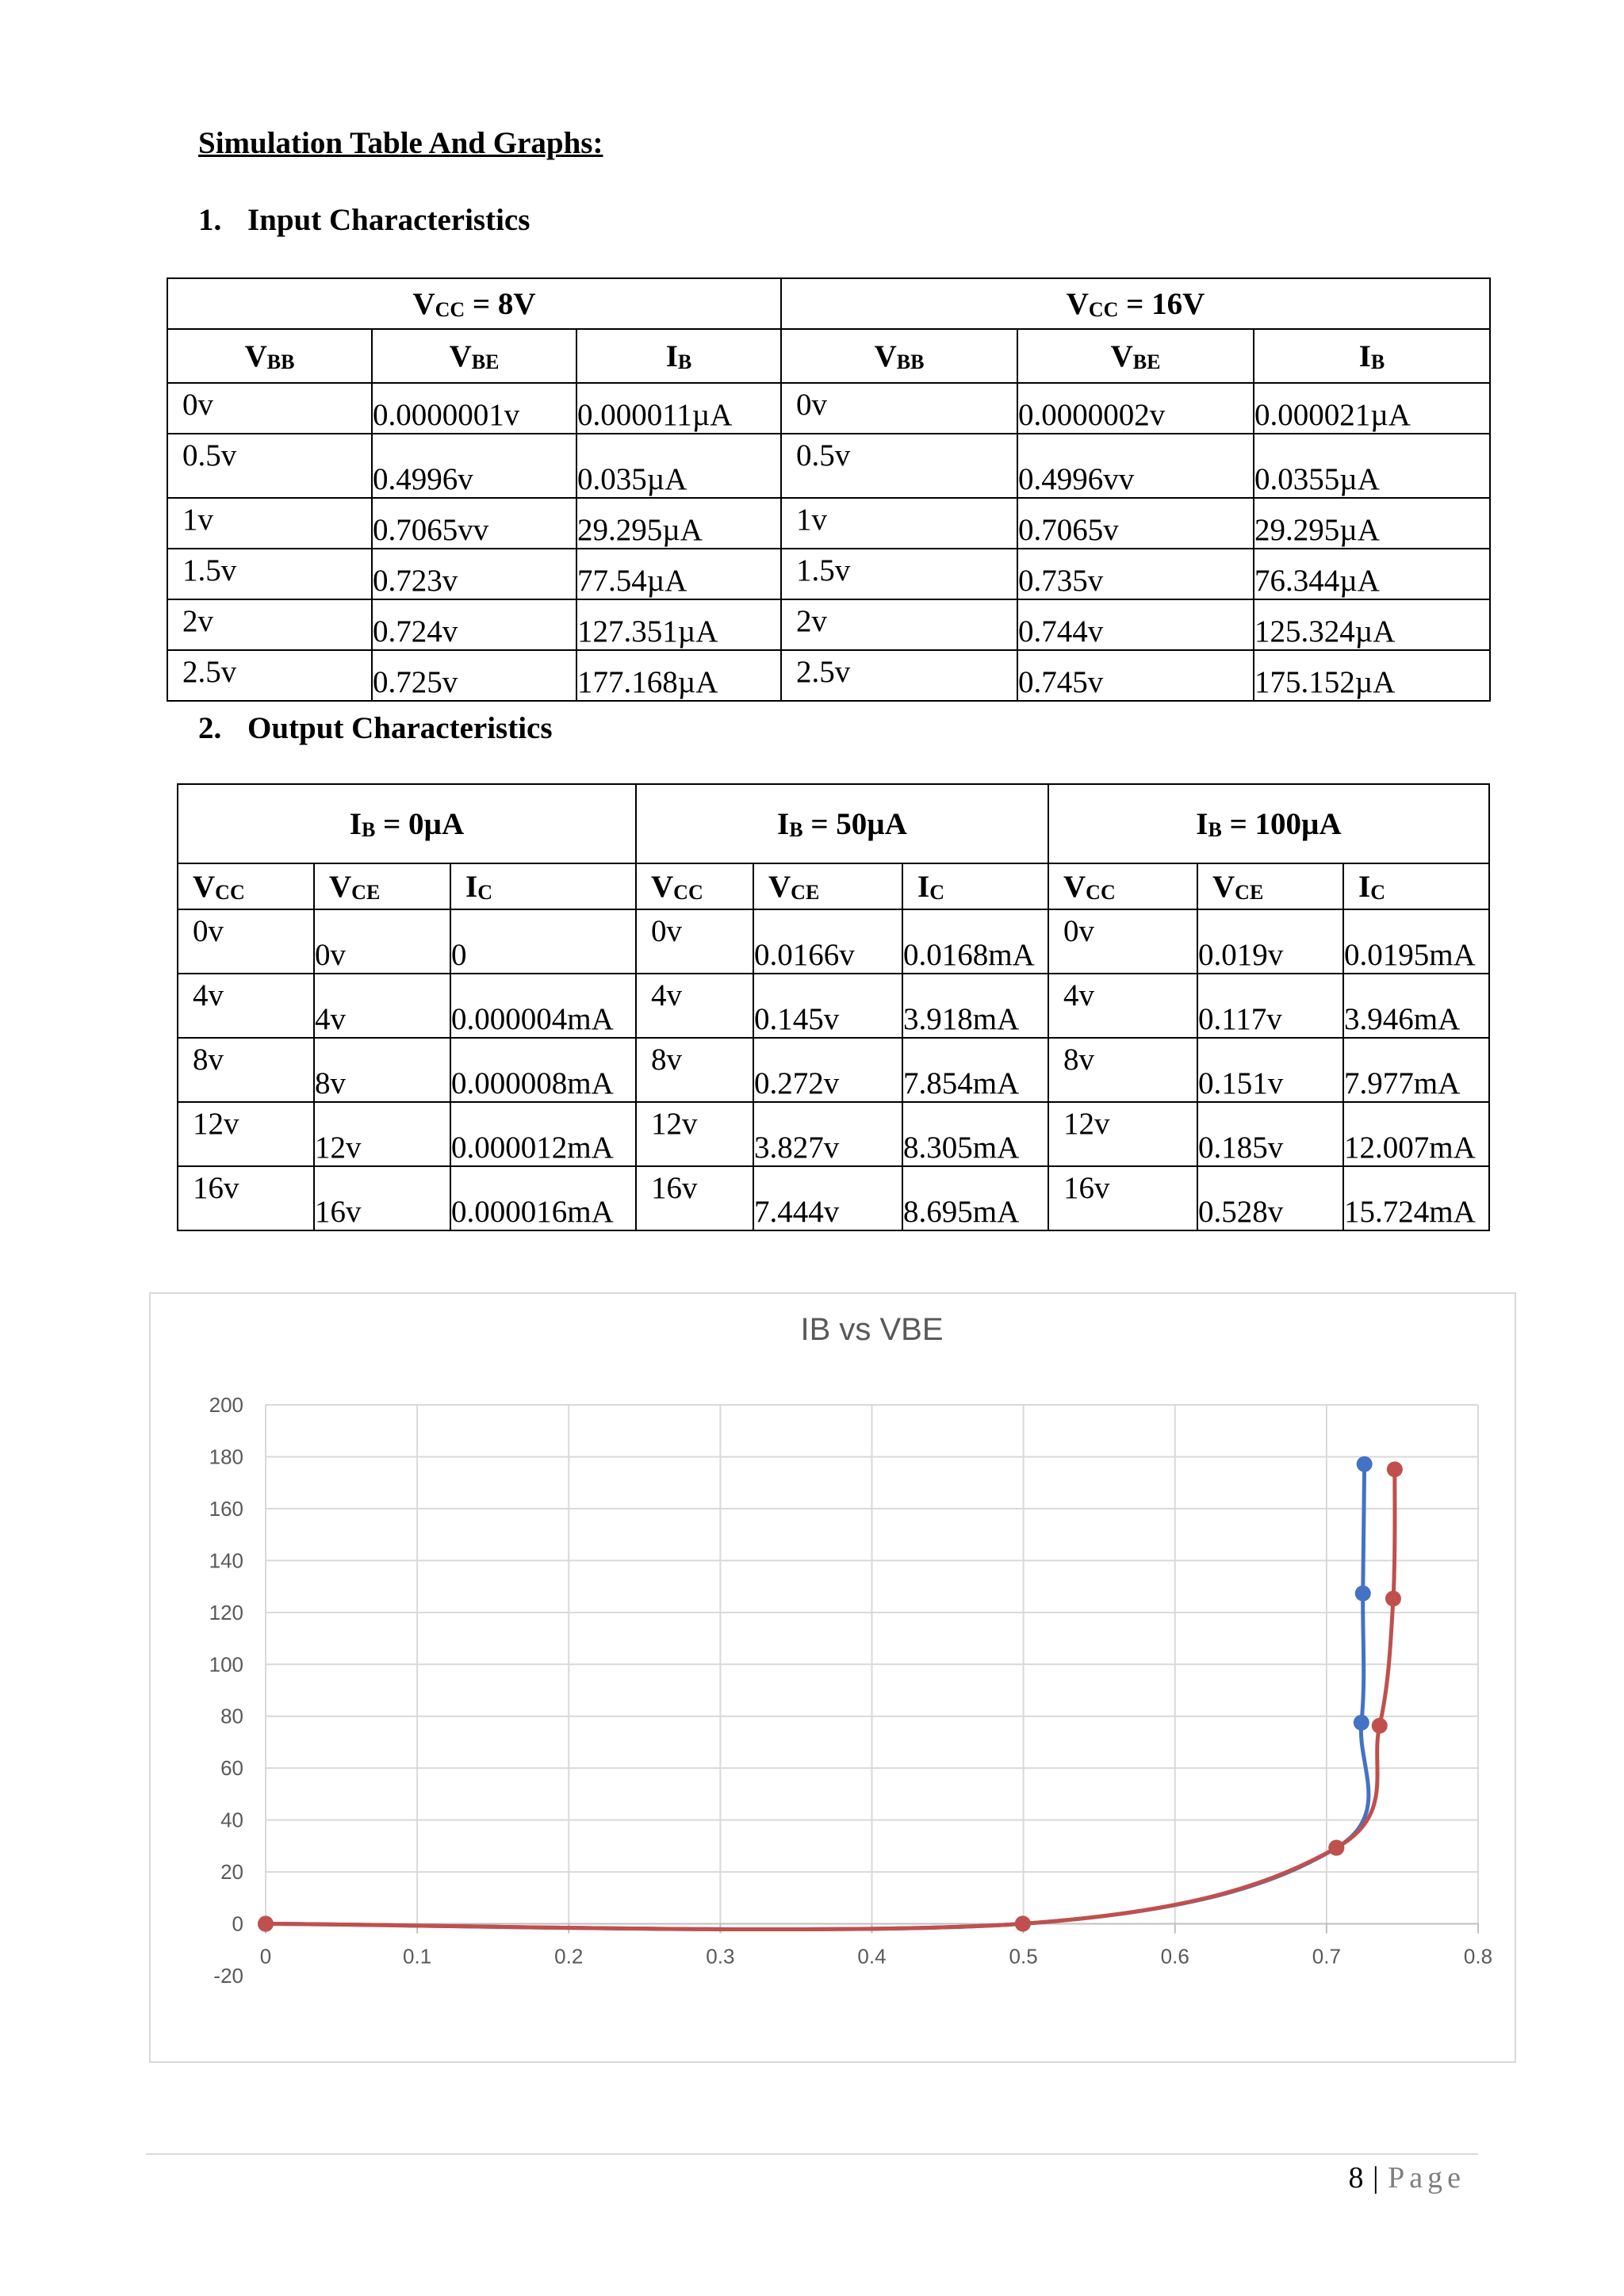 The image size is (1624, 2296). What do you see at coordinates (382, 1006) in the screenshot?
I see `table-cell: 4v` at bounding box center [382, 1006].